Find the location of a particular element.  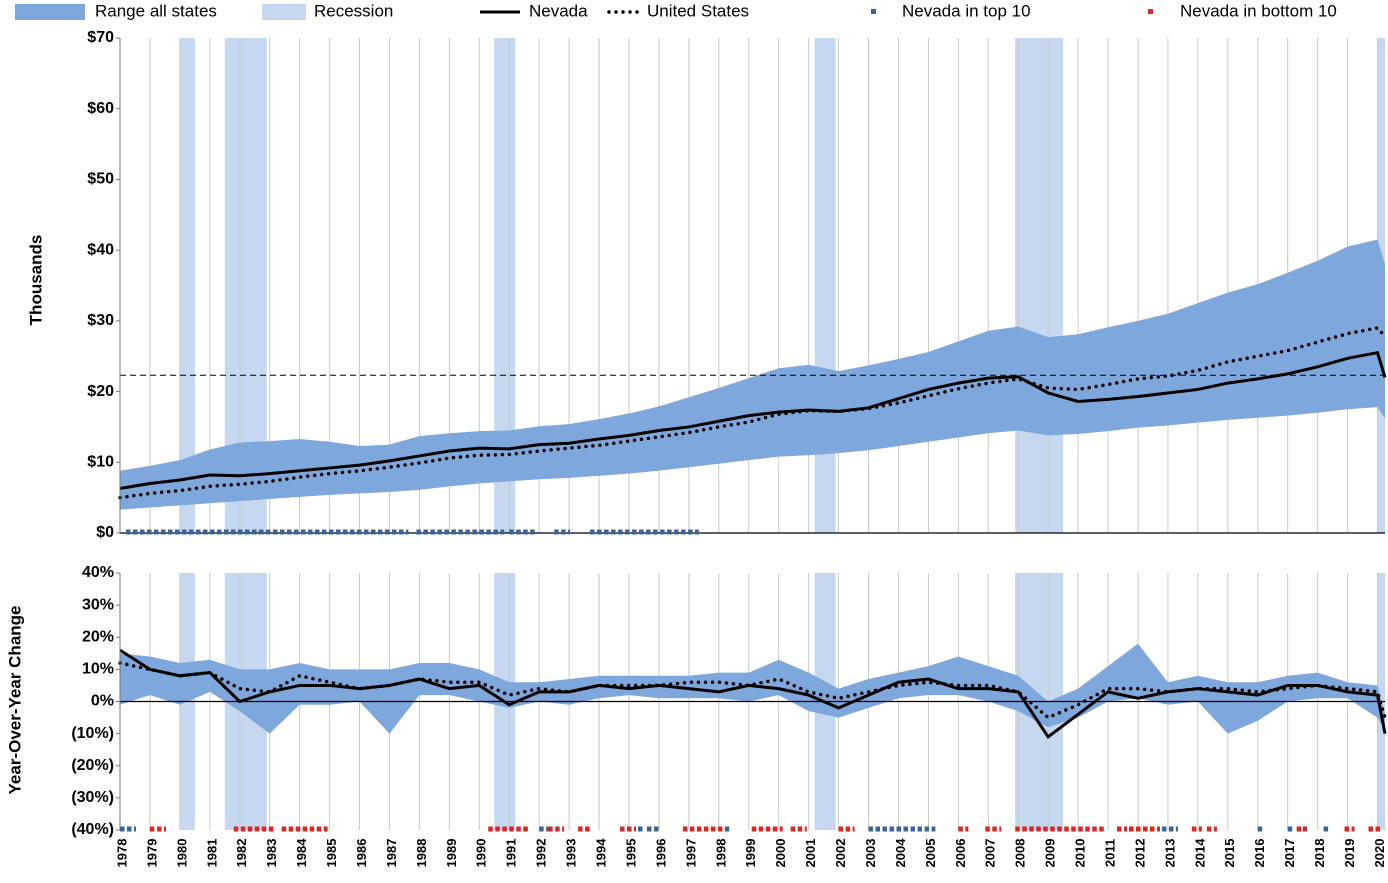

nevada-line is located at coordinates (753, 420).